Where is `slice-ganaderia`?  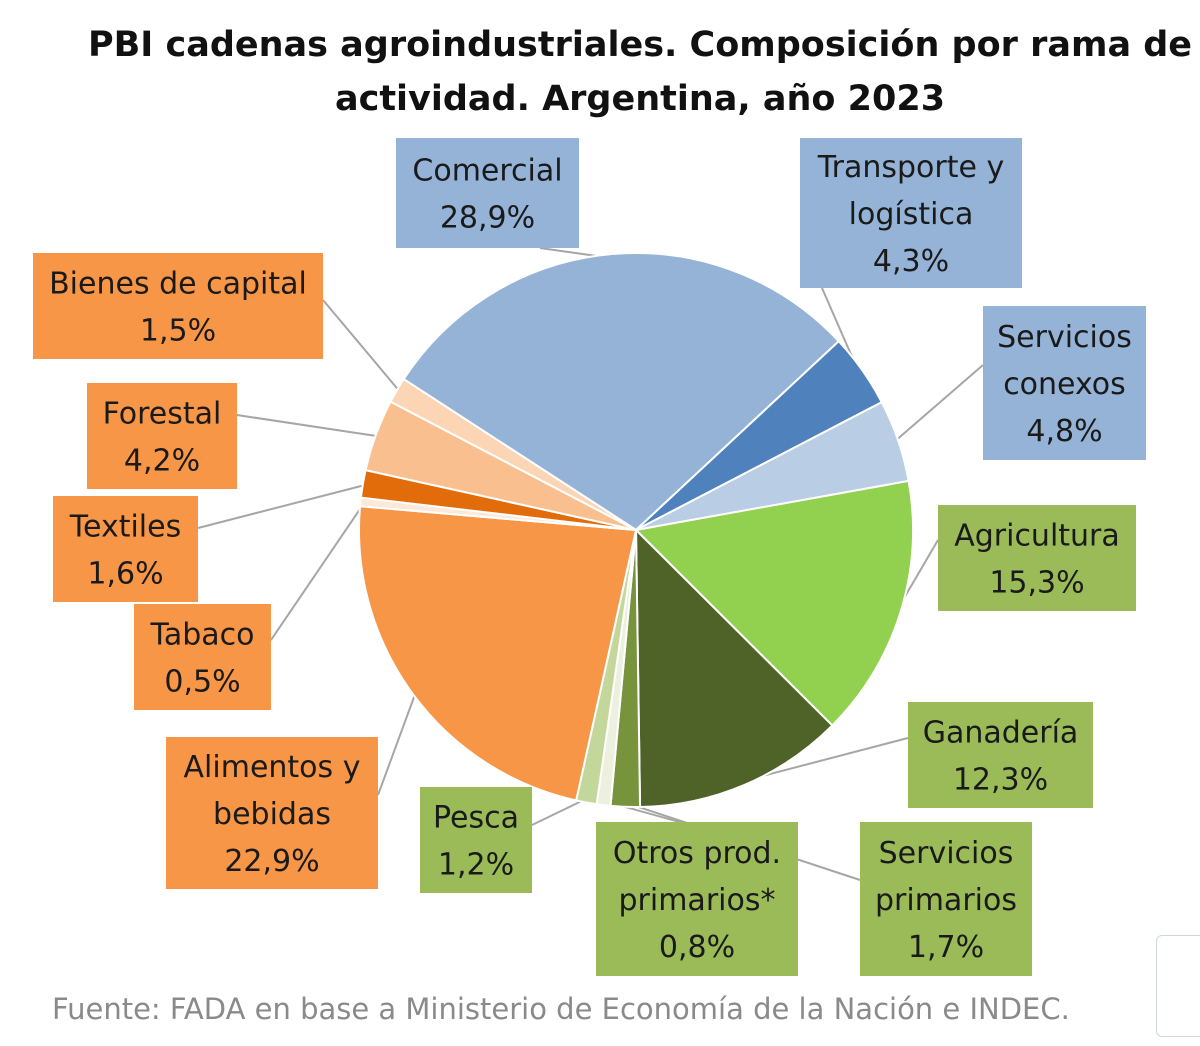
slice-ganaderia is located at coordinates (734, 667).